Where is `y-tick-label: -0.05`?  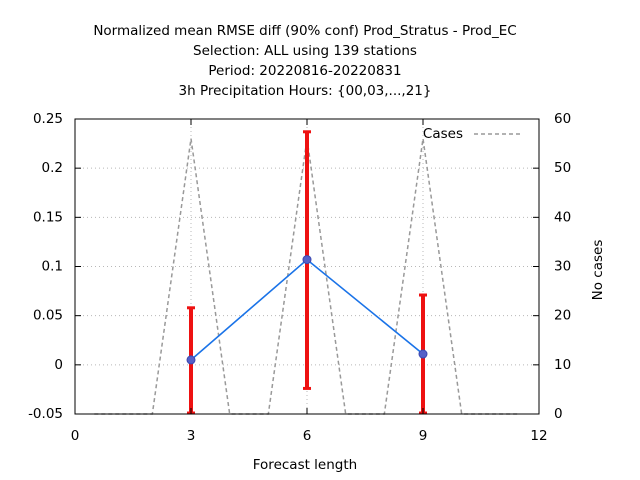 y-tick-label: -0.05 is located at coordinates (45, 414).